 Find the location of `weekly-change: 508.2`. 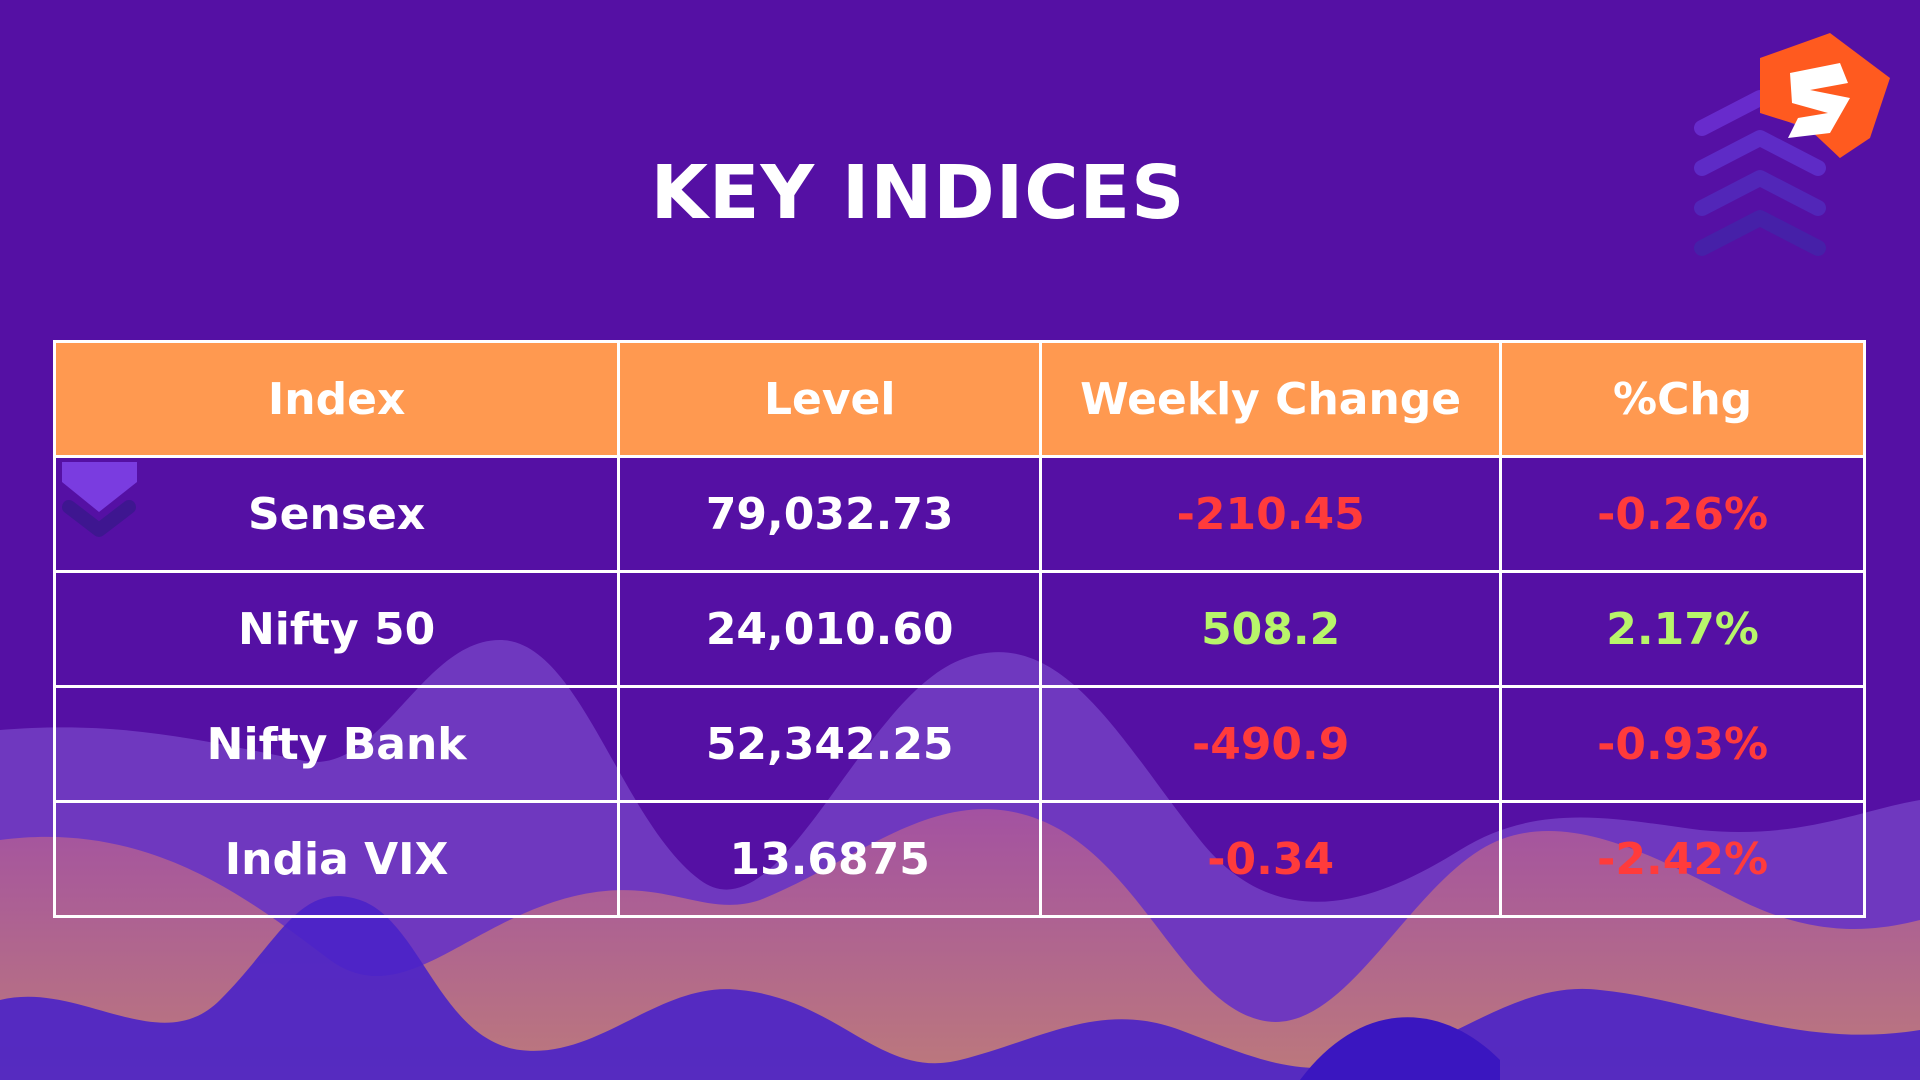

weekly-change: 508.2 is located at coordinates (1271, 629).